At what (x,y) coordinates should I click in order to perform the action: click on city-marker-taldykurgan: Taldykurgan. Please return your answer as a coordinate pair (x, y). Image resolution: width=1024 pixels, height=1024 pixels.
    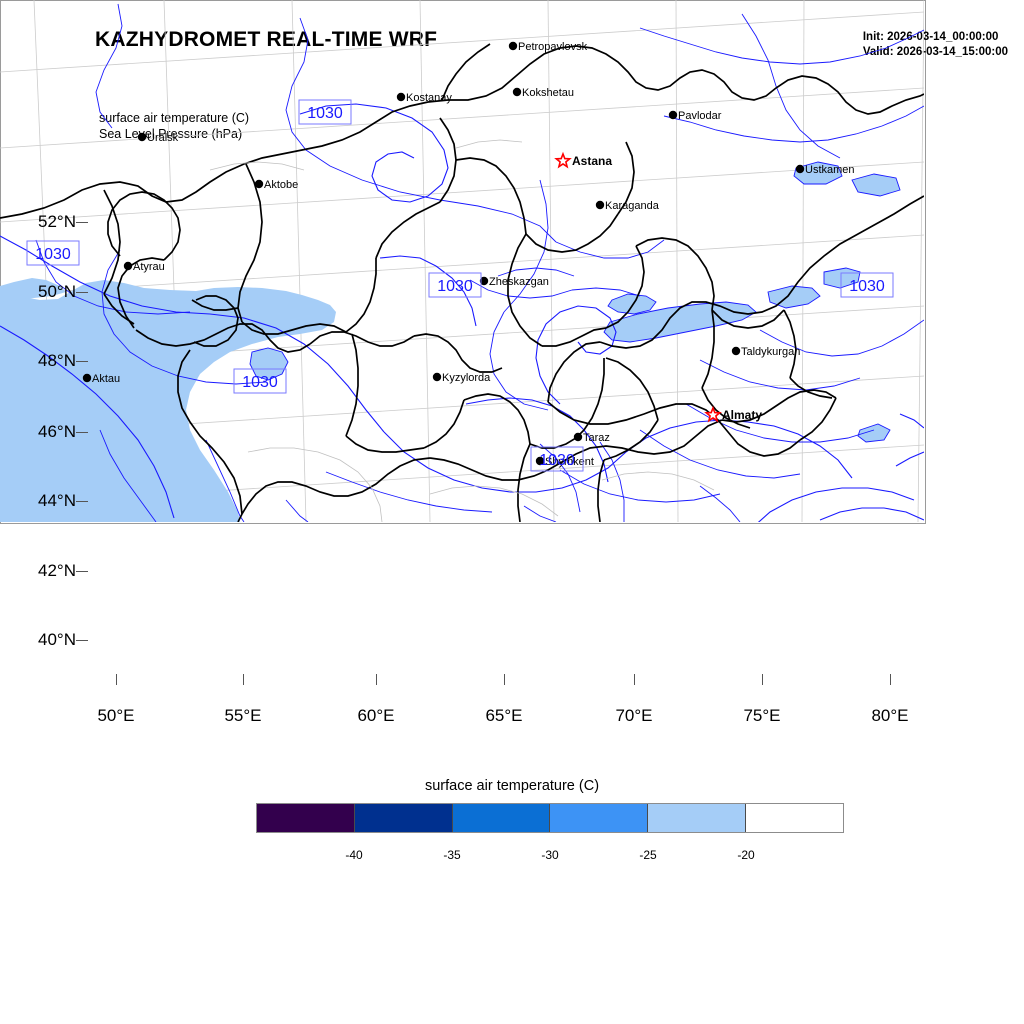
    Looking at the image, I should click on (766, 352).